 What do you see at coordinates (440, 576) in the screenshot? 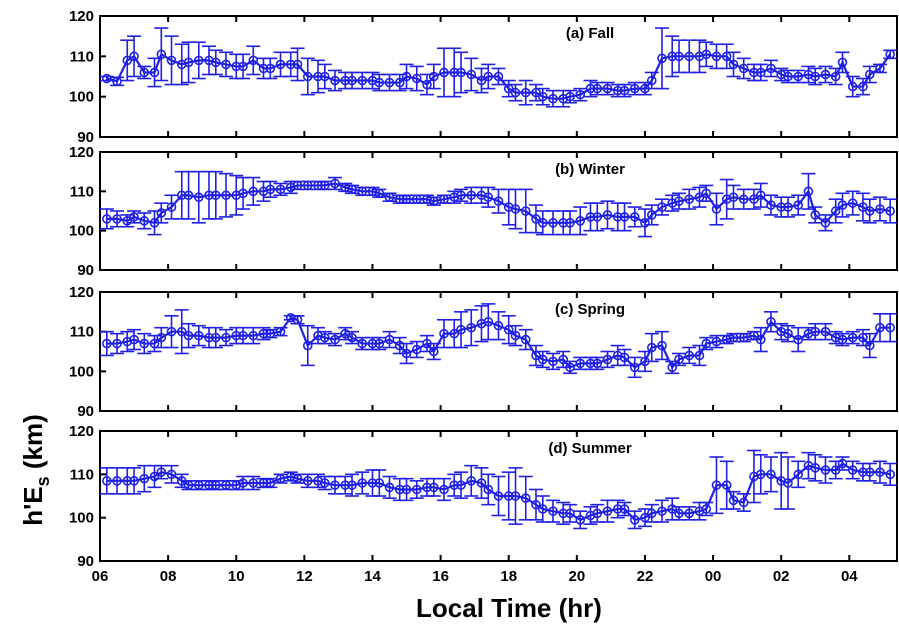
I see `x-tick-label: 16` at bounding box center [440, 576].